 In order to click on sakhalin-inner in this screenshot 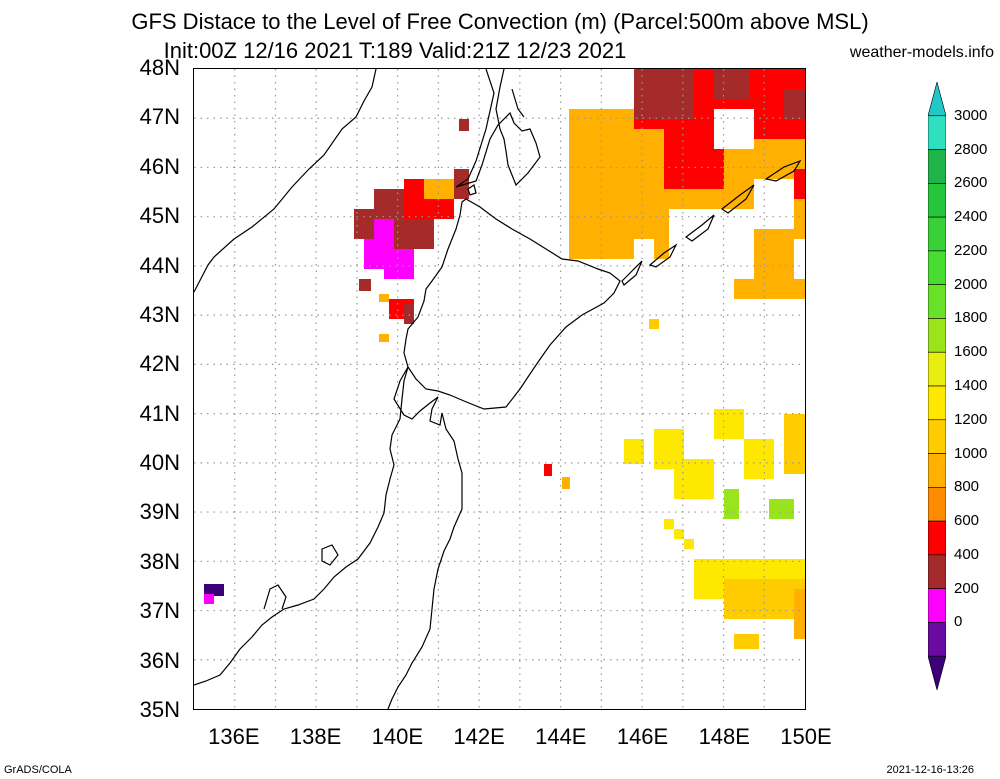, I will do `click(518, 103)`.